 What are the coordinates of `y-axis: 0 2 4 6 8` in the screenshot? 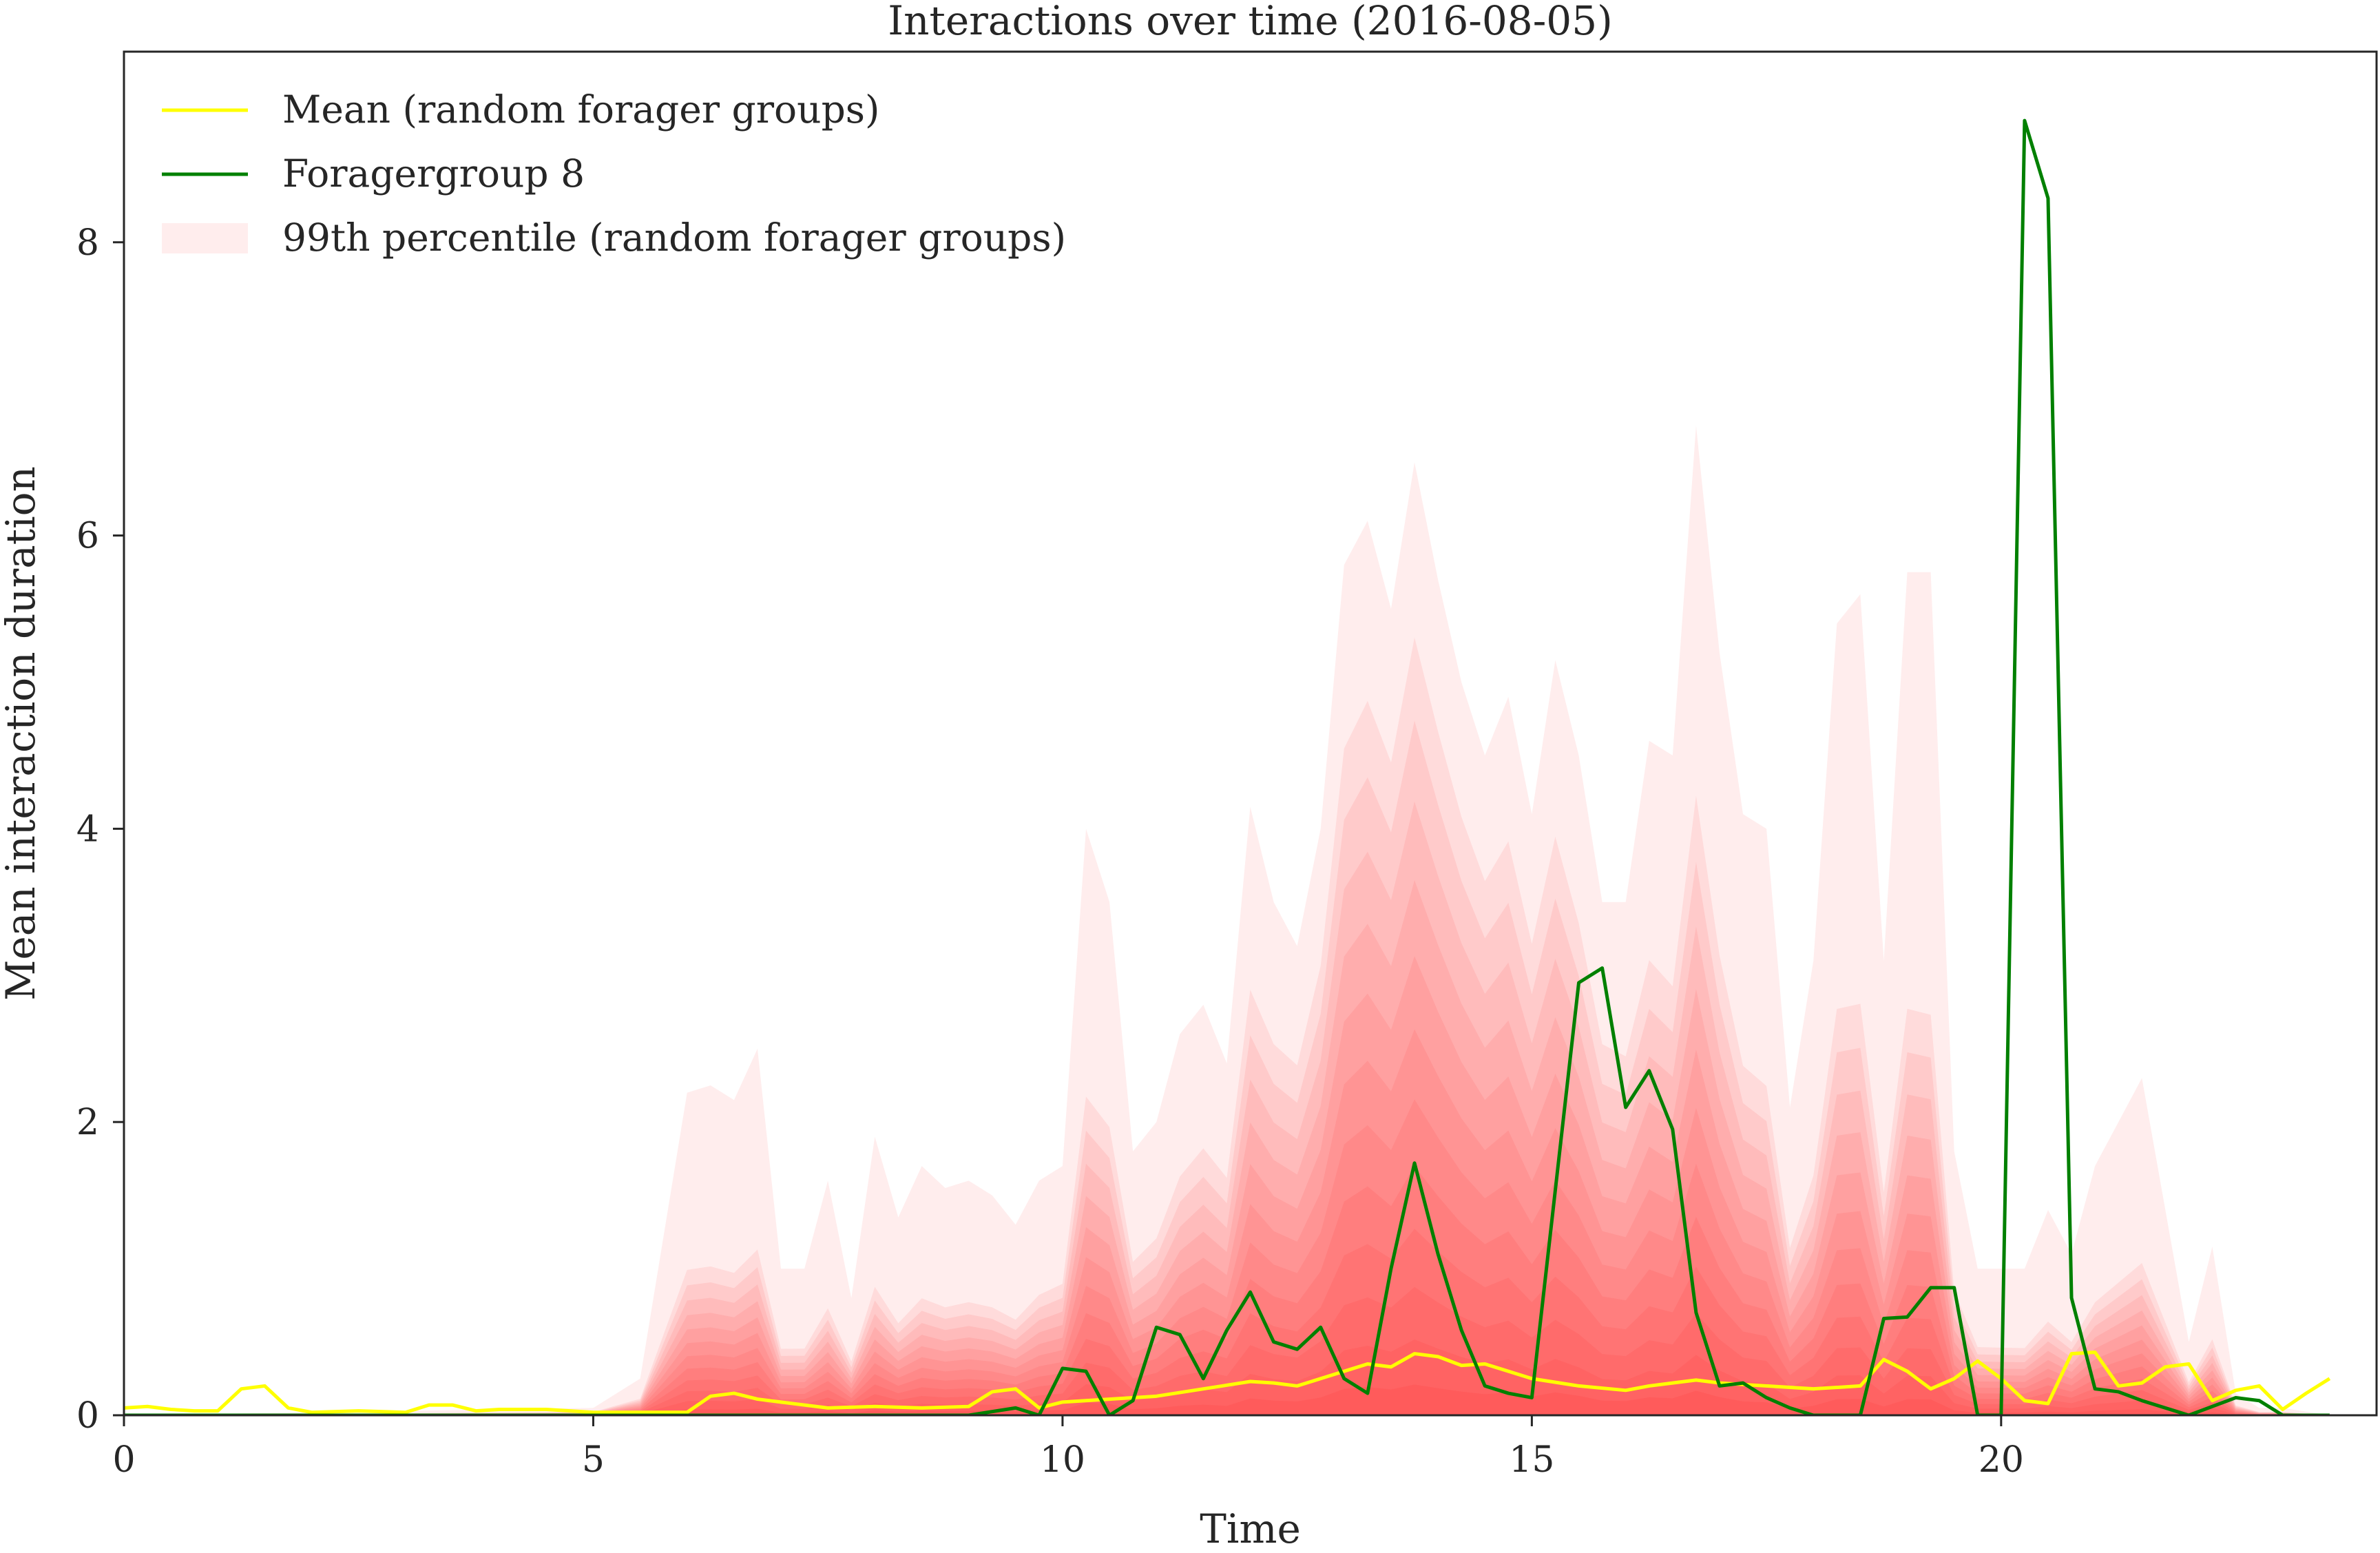 It's located at (100, 830).